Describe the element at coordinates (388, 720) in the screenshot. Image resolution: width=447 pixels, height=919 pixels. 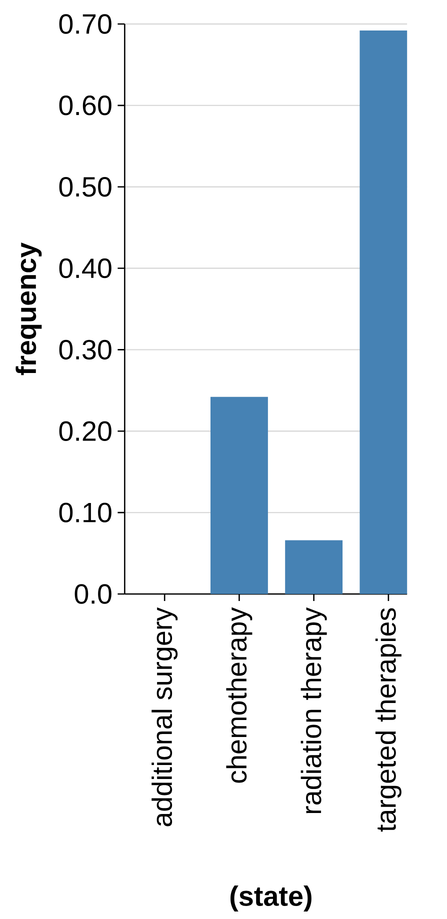
I see `x-tick-label: targeted therapies` at that location.